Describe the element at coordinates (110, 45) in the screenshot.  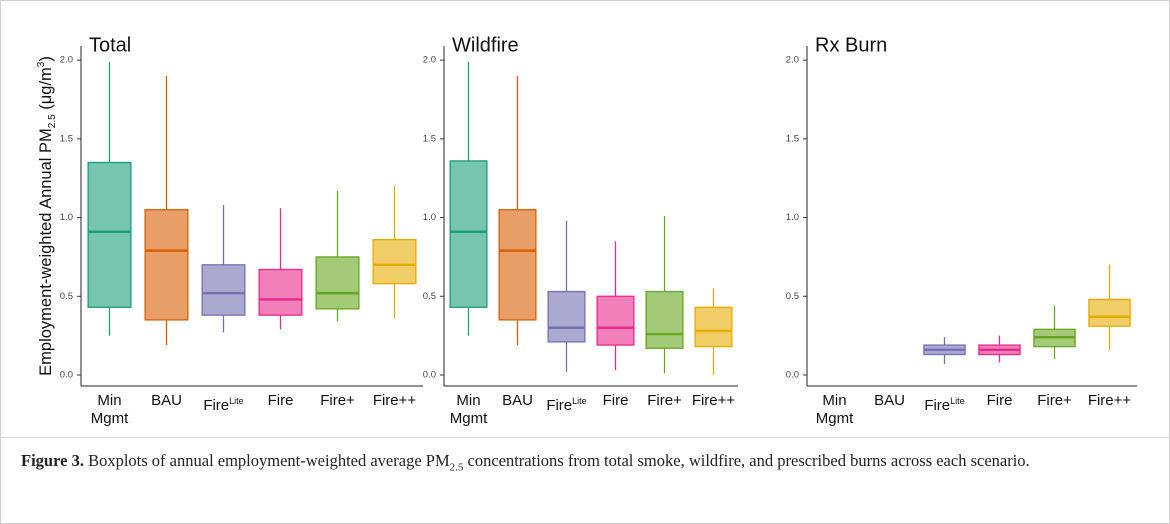
I see `panel-title: Total` at that location.